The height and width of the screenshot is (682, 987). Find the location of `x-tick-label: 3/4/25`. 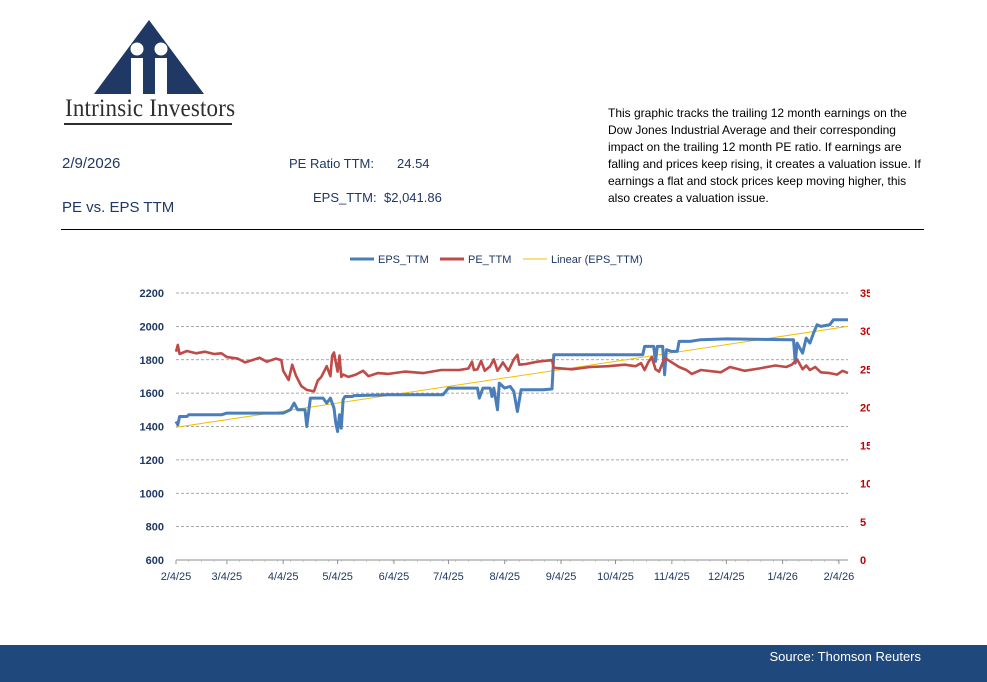

x-tick-label: 3/4/25 is located at coordinates (227, 577).